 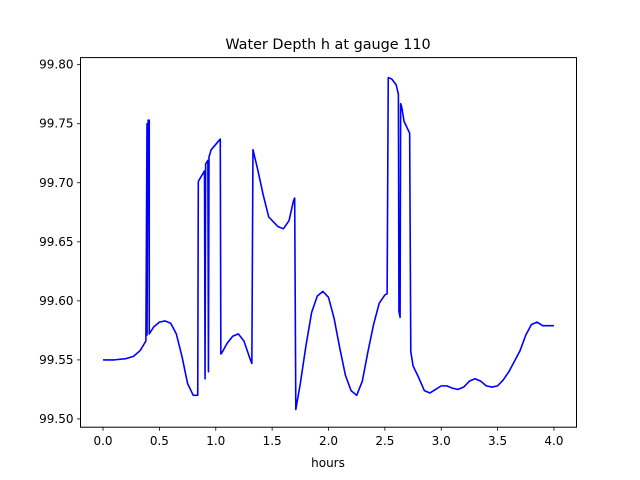 I want to click on y-tick-label: 99.60, so click(x=56, y=301).